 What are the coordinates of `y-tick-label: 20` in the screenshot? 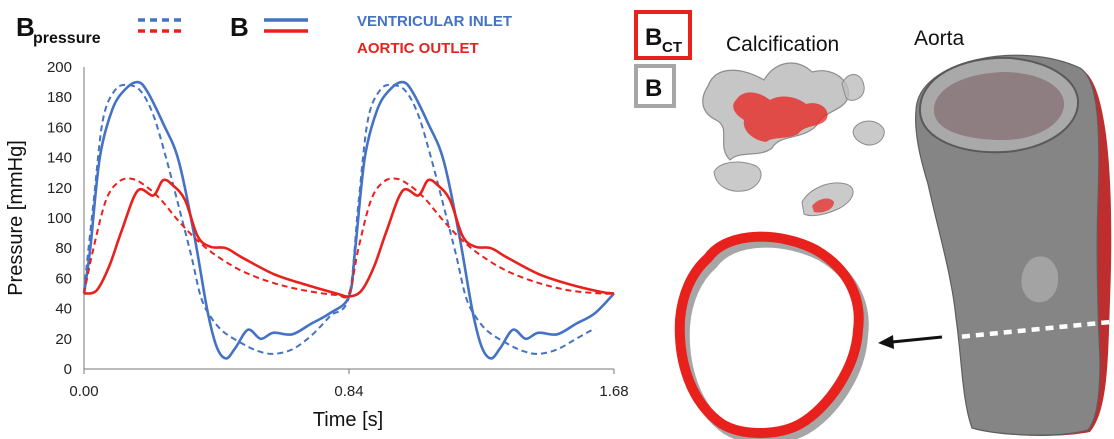 It's located at (63, 339).